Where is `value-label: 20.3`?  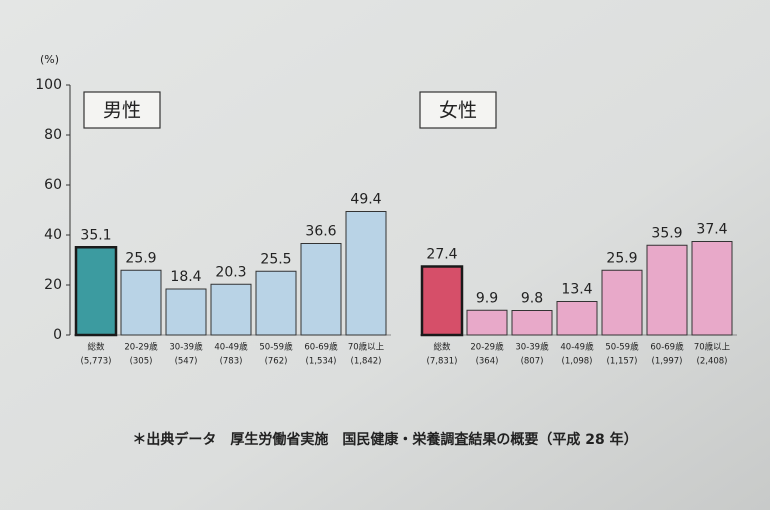 value-label: 20.3 is located at coordinates (230, 272).